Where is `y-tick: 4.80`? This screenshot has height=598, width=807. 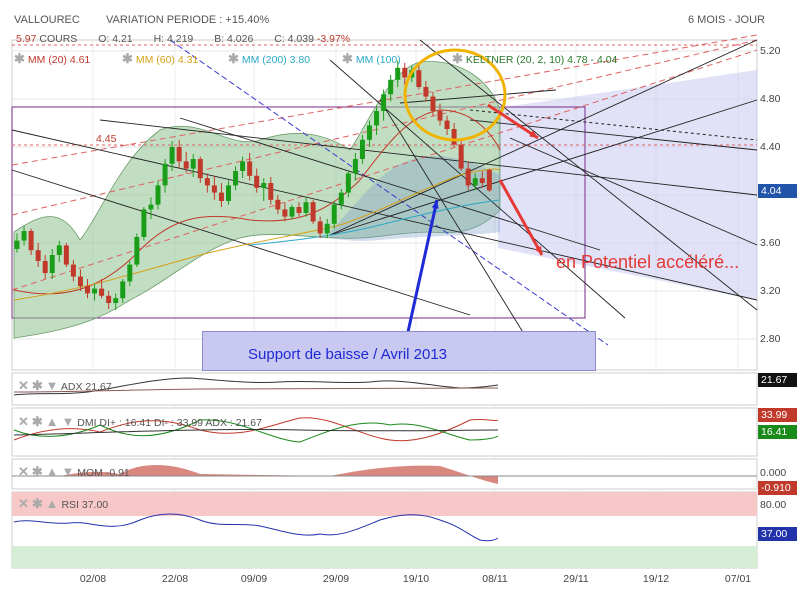
y-tick: 4.80 is located at coordinates (770, 99).